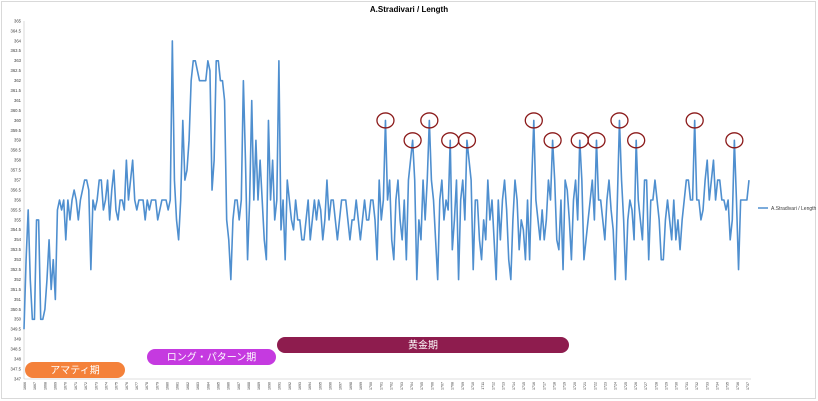 This screenshot has height=401, width=818. Describe the element at coordinates (493, 386) in the screenshot. I see `x-tick-label: 1712` at that location.